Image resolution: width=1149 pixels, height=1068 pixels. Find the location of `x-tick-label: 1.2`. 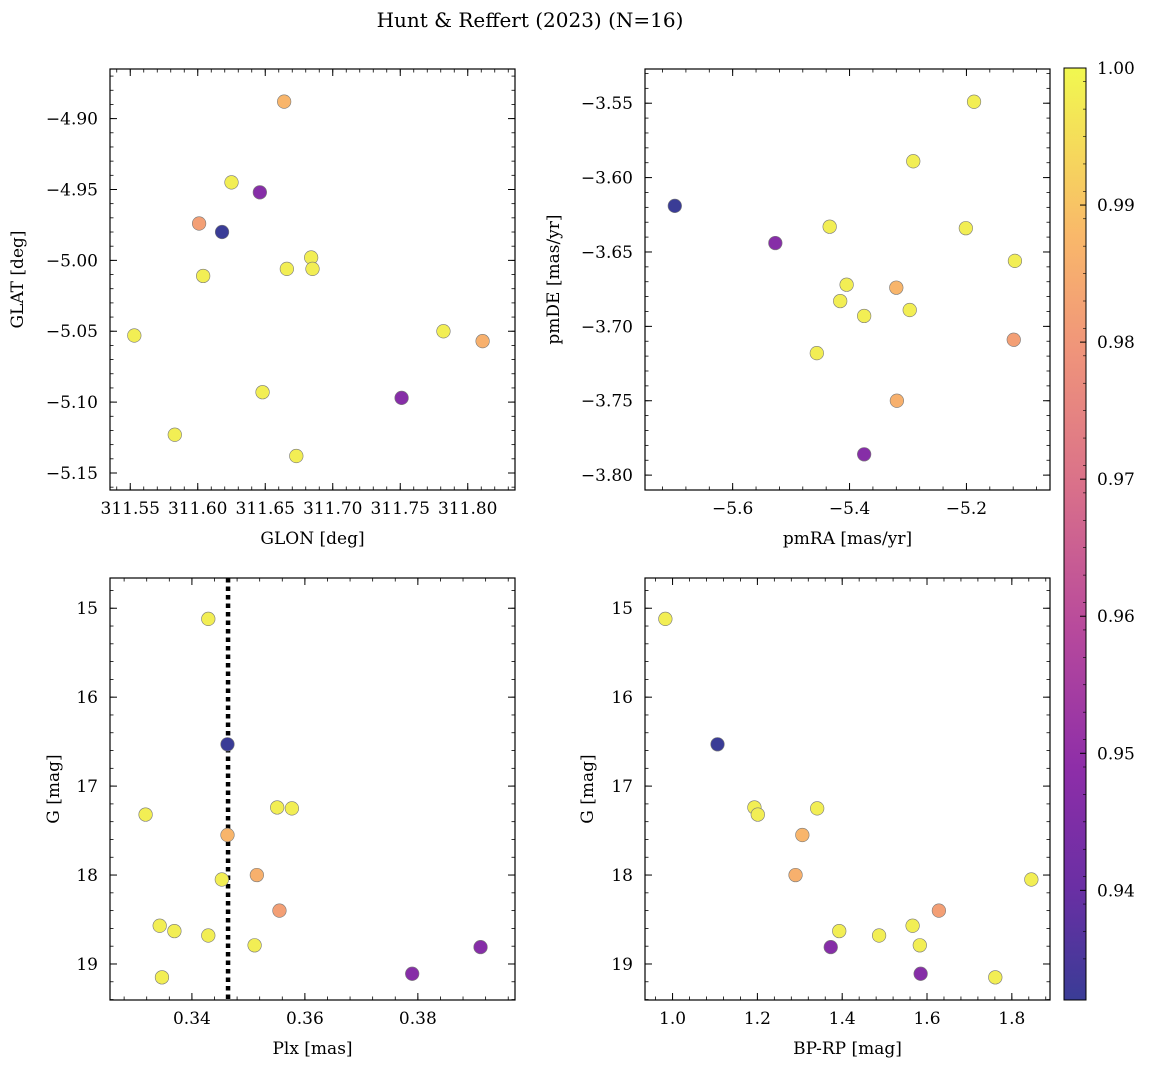

x-tick-label: 1.2 is located at coordinates (757, 1019).